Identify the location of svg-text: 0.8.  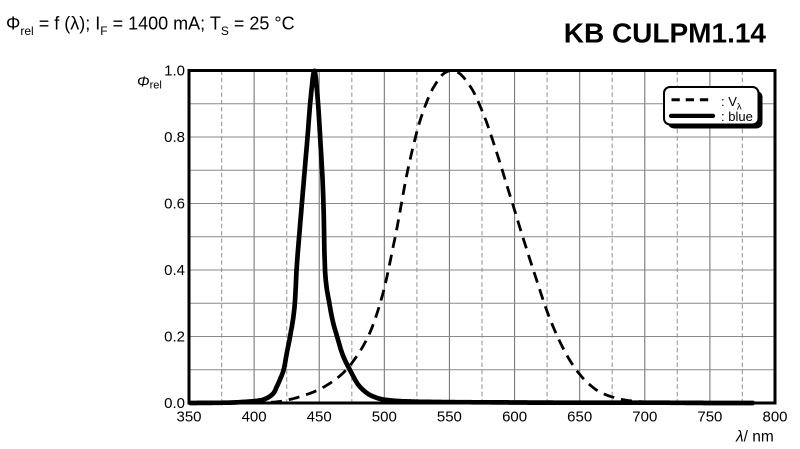
(174, 137).